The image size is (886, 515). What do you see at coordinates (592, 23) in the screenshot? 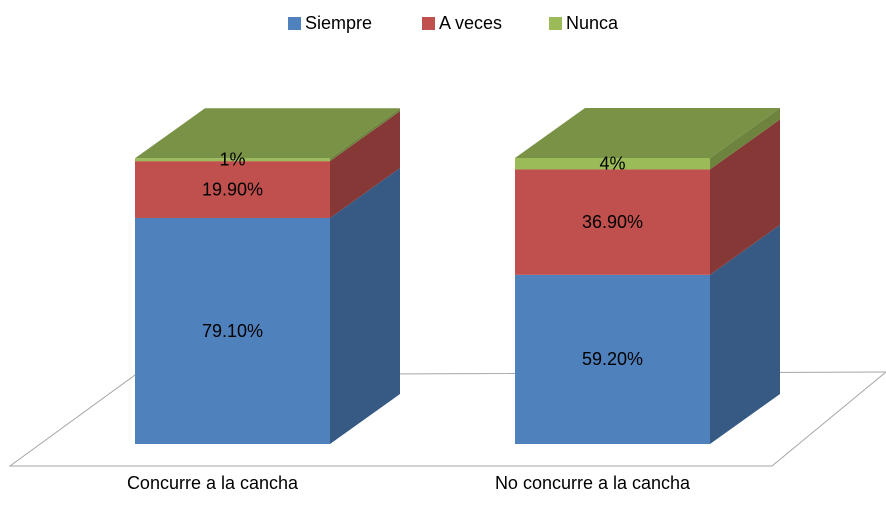
I see `legend-label: Nunca` at bounding box center [592, 23].